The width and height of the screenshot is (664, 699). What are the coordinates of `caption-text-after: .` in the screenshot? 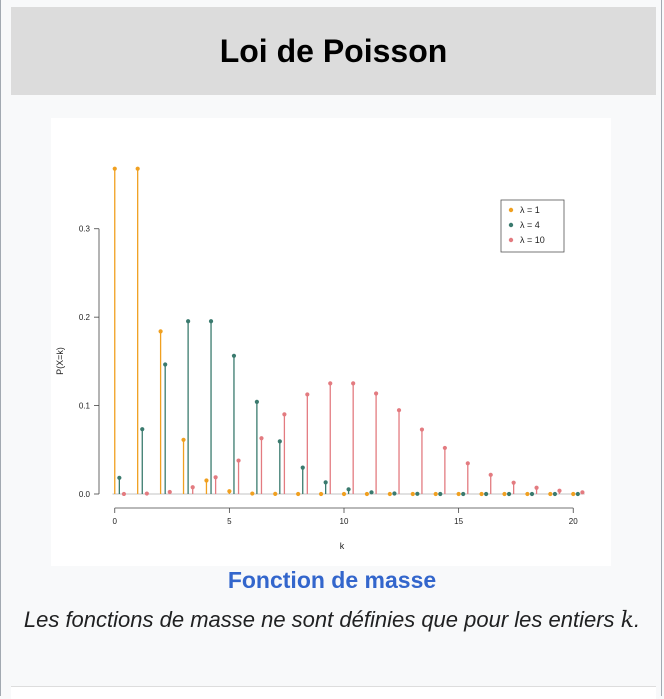 It's located at (637, 619).